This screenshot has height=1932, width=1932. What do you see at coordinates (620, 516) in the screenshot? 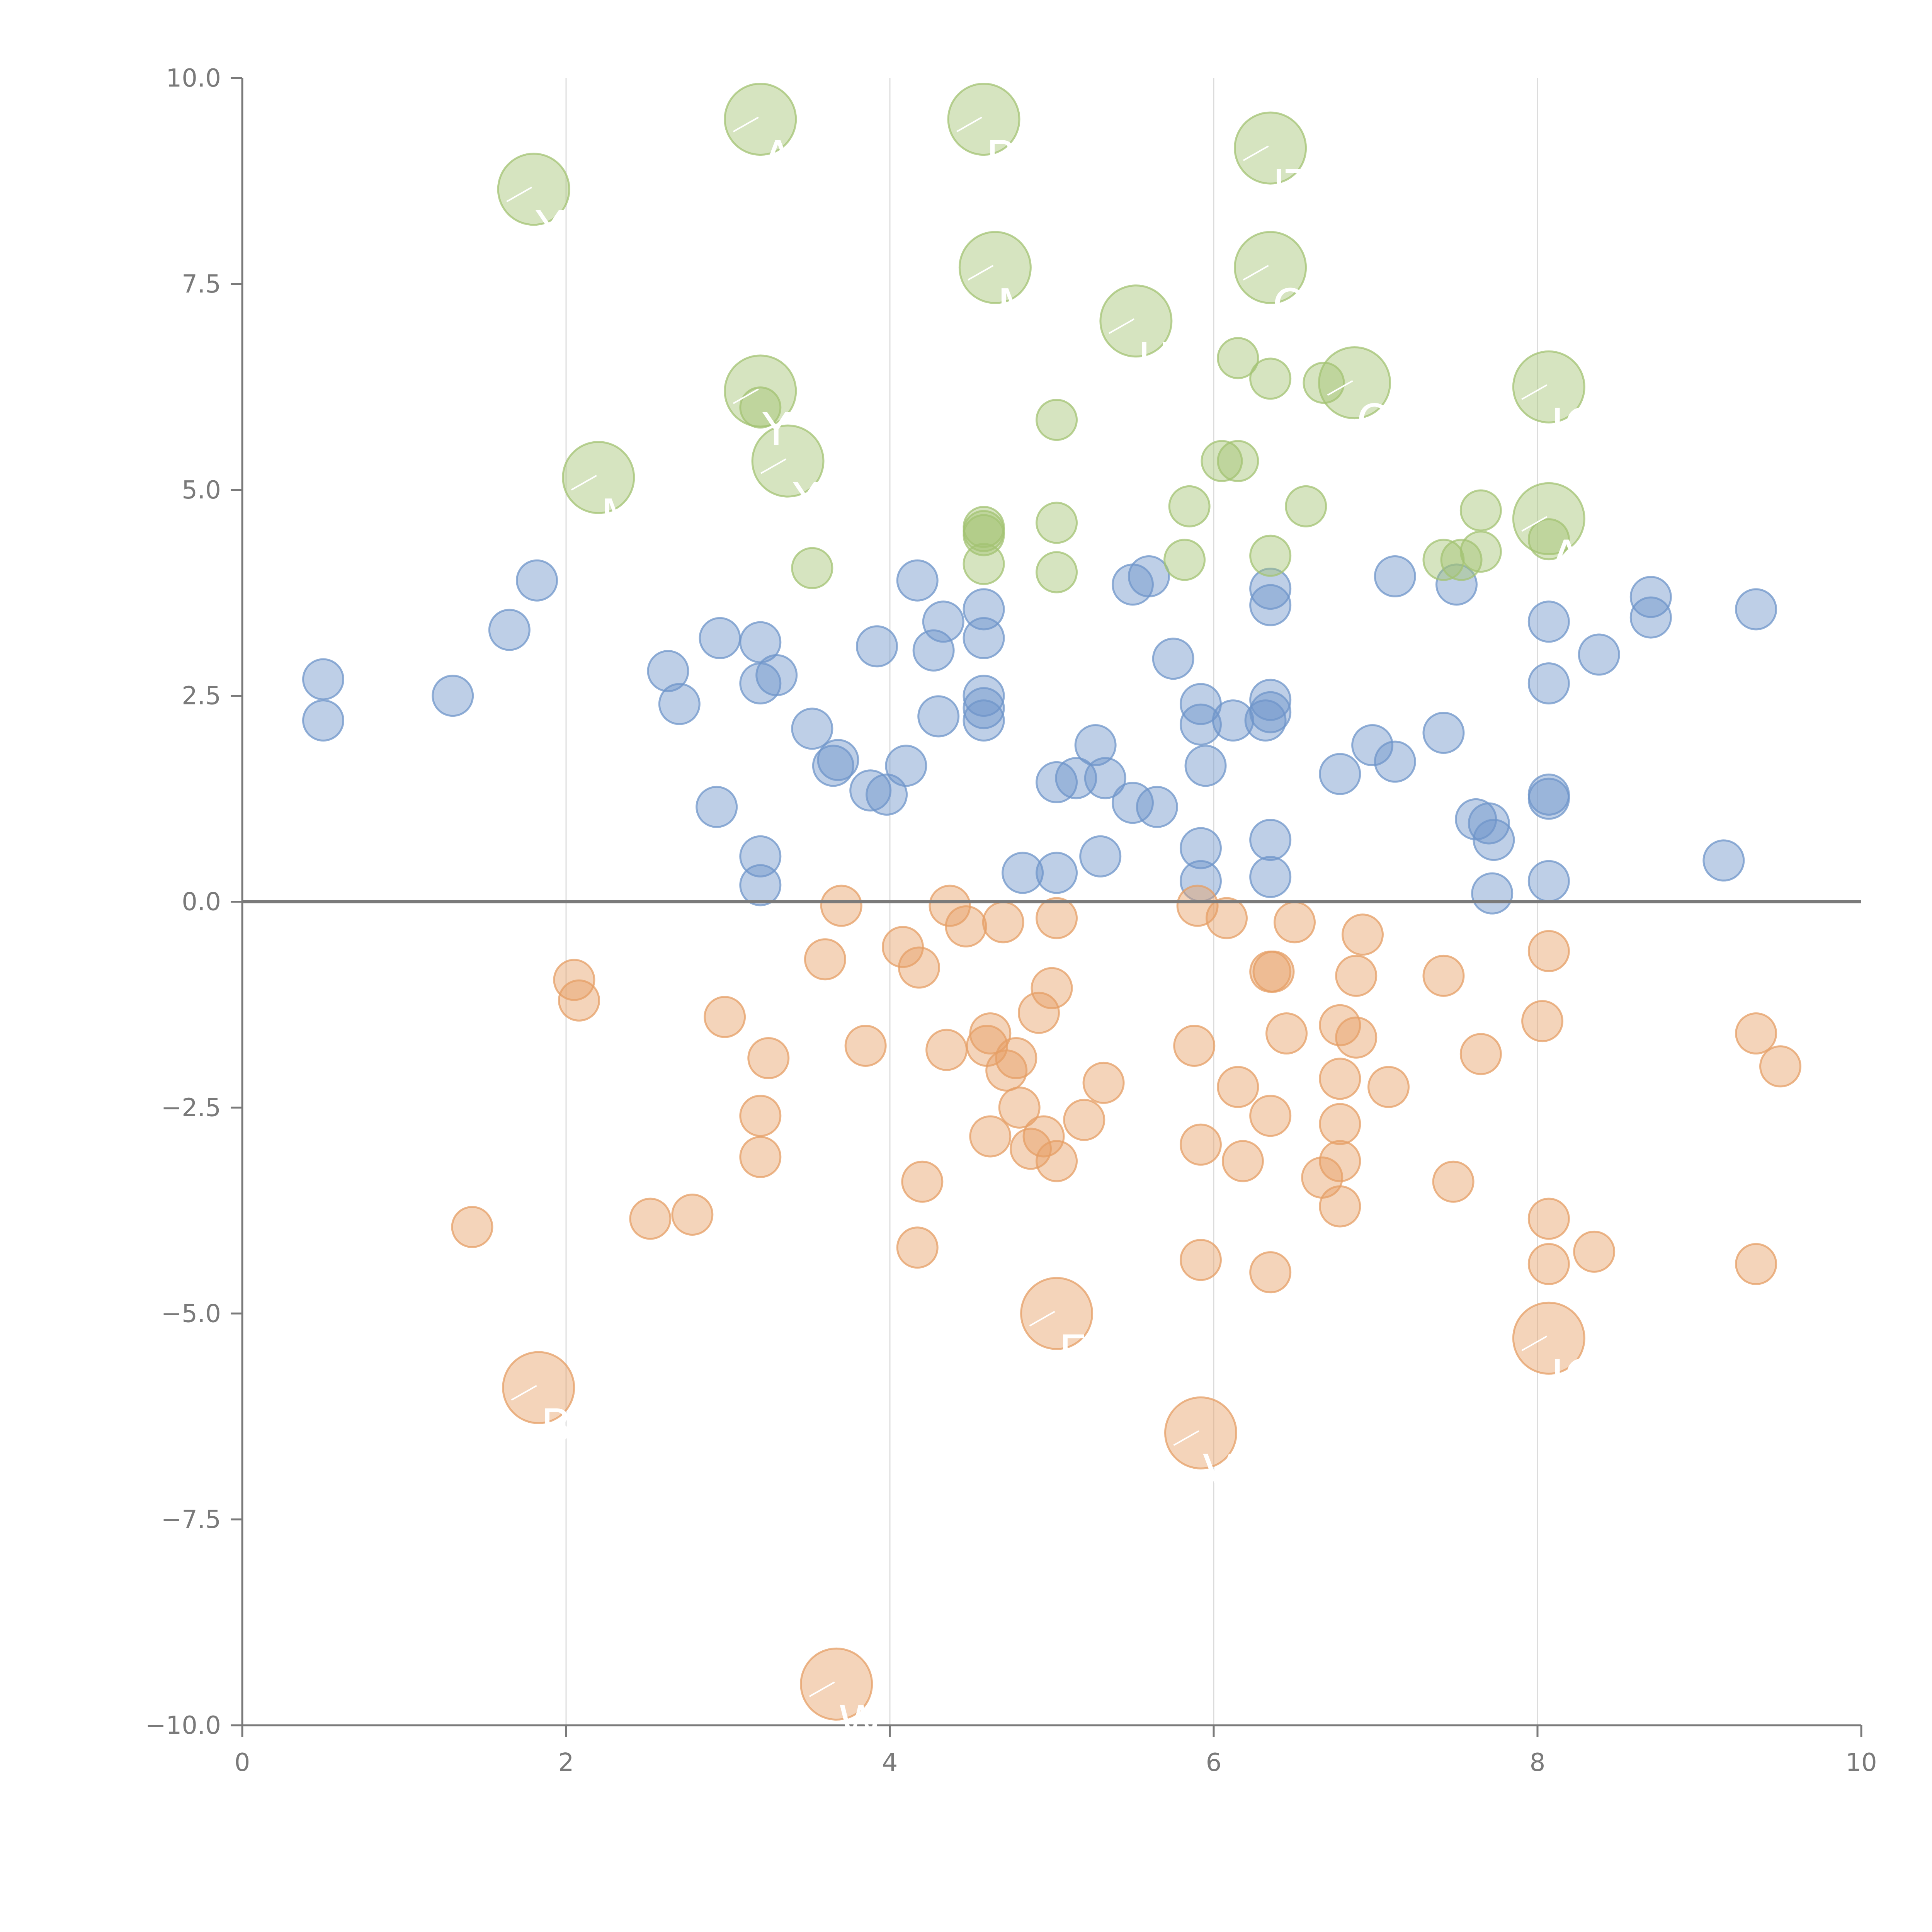
I see `bubble-label: M` at bounding box center [620, 516].